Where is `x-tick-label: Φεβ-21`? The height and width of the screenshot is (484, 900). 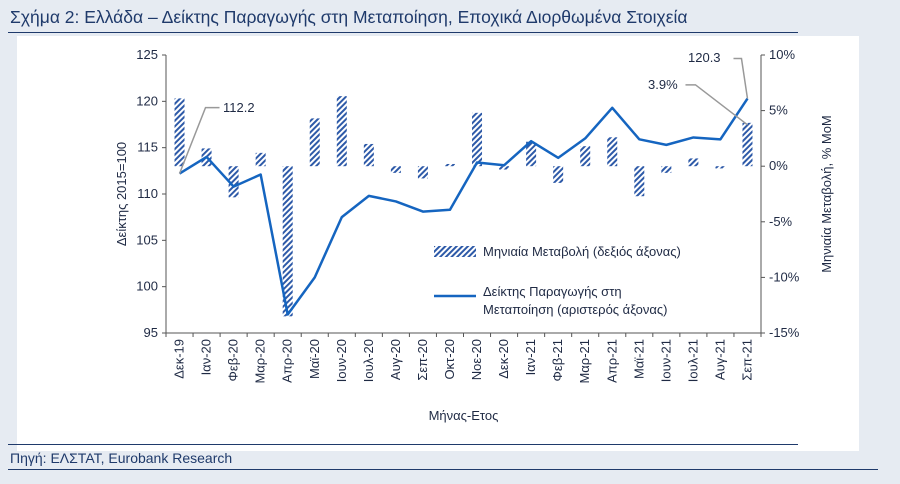
x-tick-label: Φεβ-21 is located at coordinates (557, 360).